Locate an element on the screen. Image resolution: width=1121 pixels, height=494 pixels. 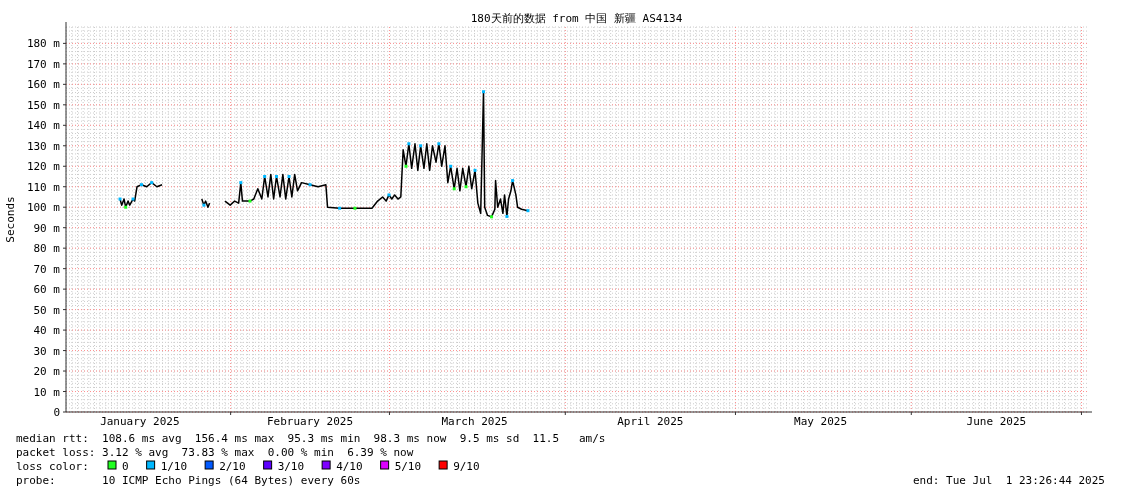
y-tick-label: 50 m is located at coordinates (47, 310).